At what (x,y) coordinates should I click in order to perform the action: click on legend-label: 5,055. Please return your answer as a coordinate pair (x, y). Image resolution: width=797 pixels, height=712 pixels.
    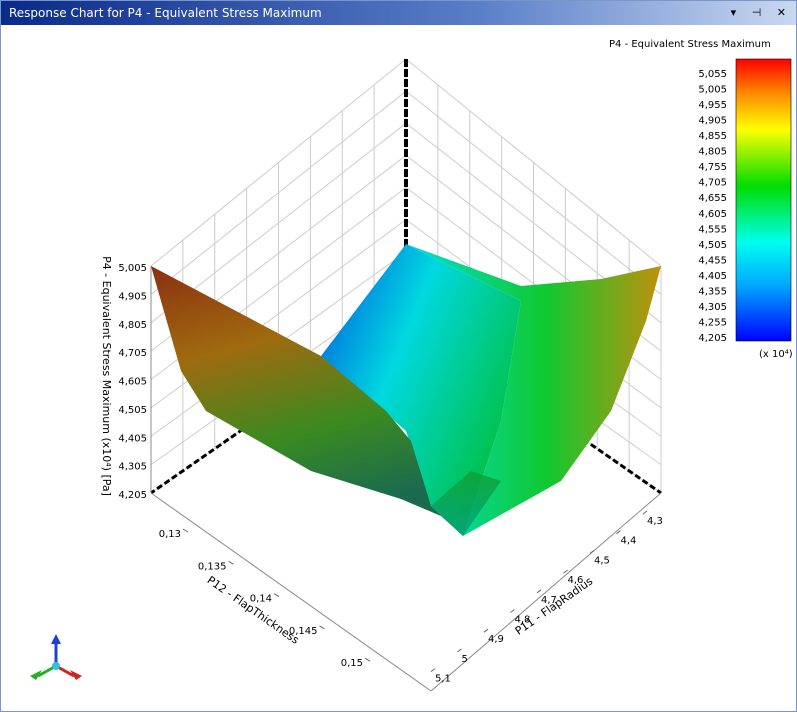
    Looking at the image, I should click on (712, 74).